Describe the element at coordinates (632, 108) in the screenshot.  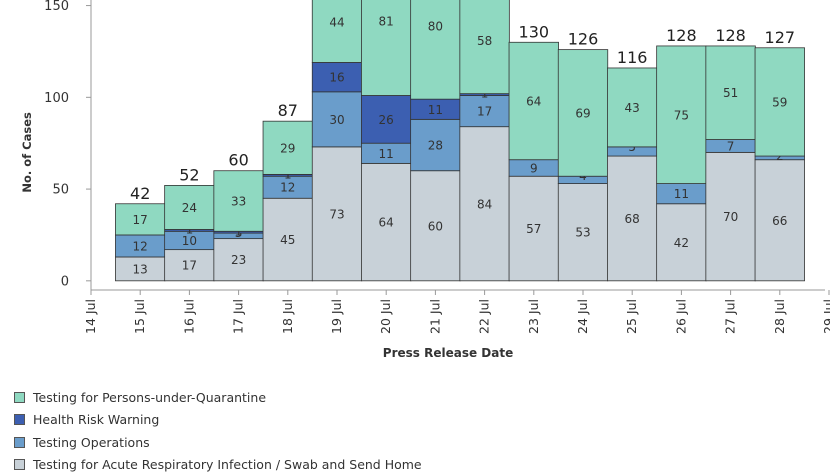
I see `segment-value-label: 43` at that location.